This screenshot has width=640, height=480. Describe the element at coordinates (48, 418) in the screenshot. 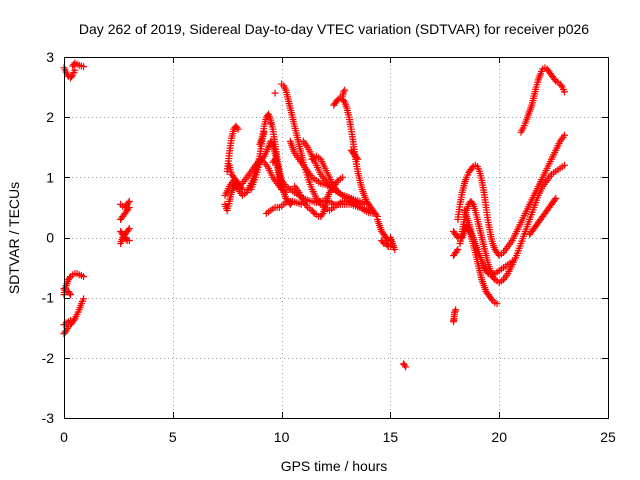

I see `y-tick-label: -3` at that location.